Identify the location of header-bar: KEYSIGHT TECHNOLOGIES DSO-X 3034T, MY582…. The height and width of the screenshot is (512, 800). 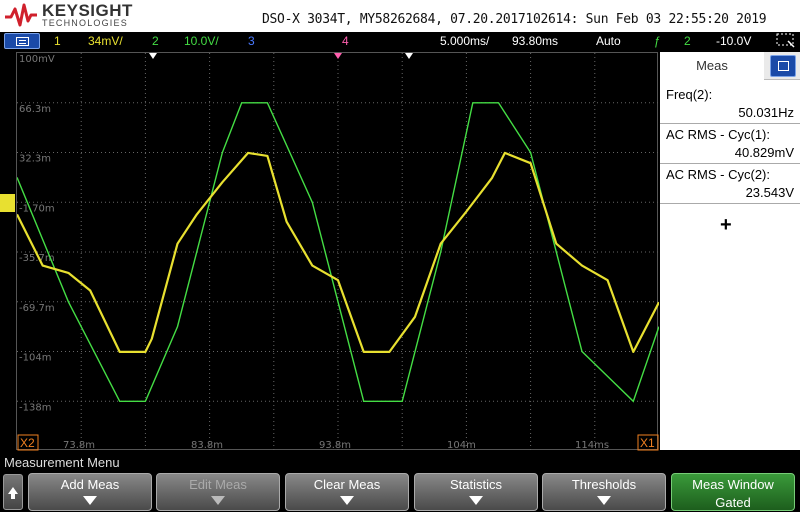
(400, 16).